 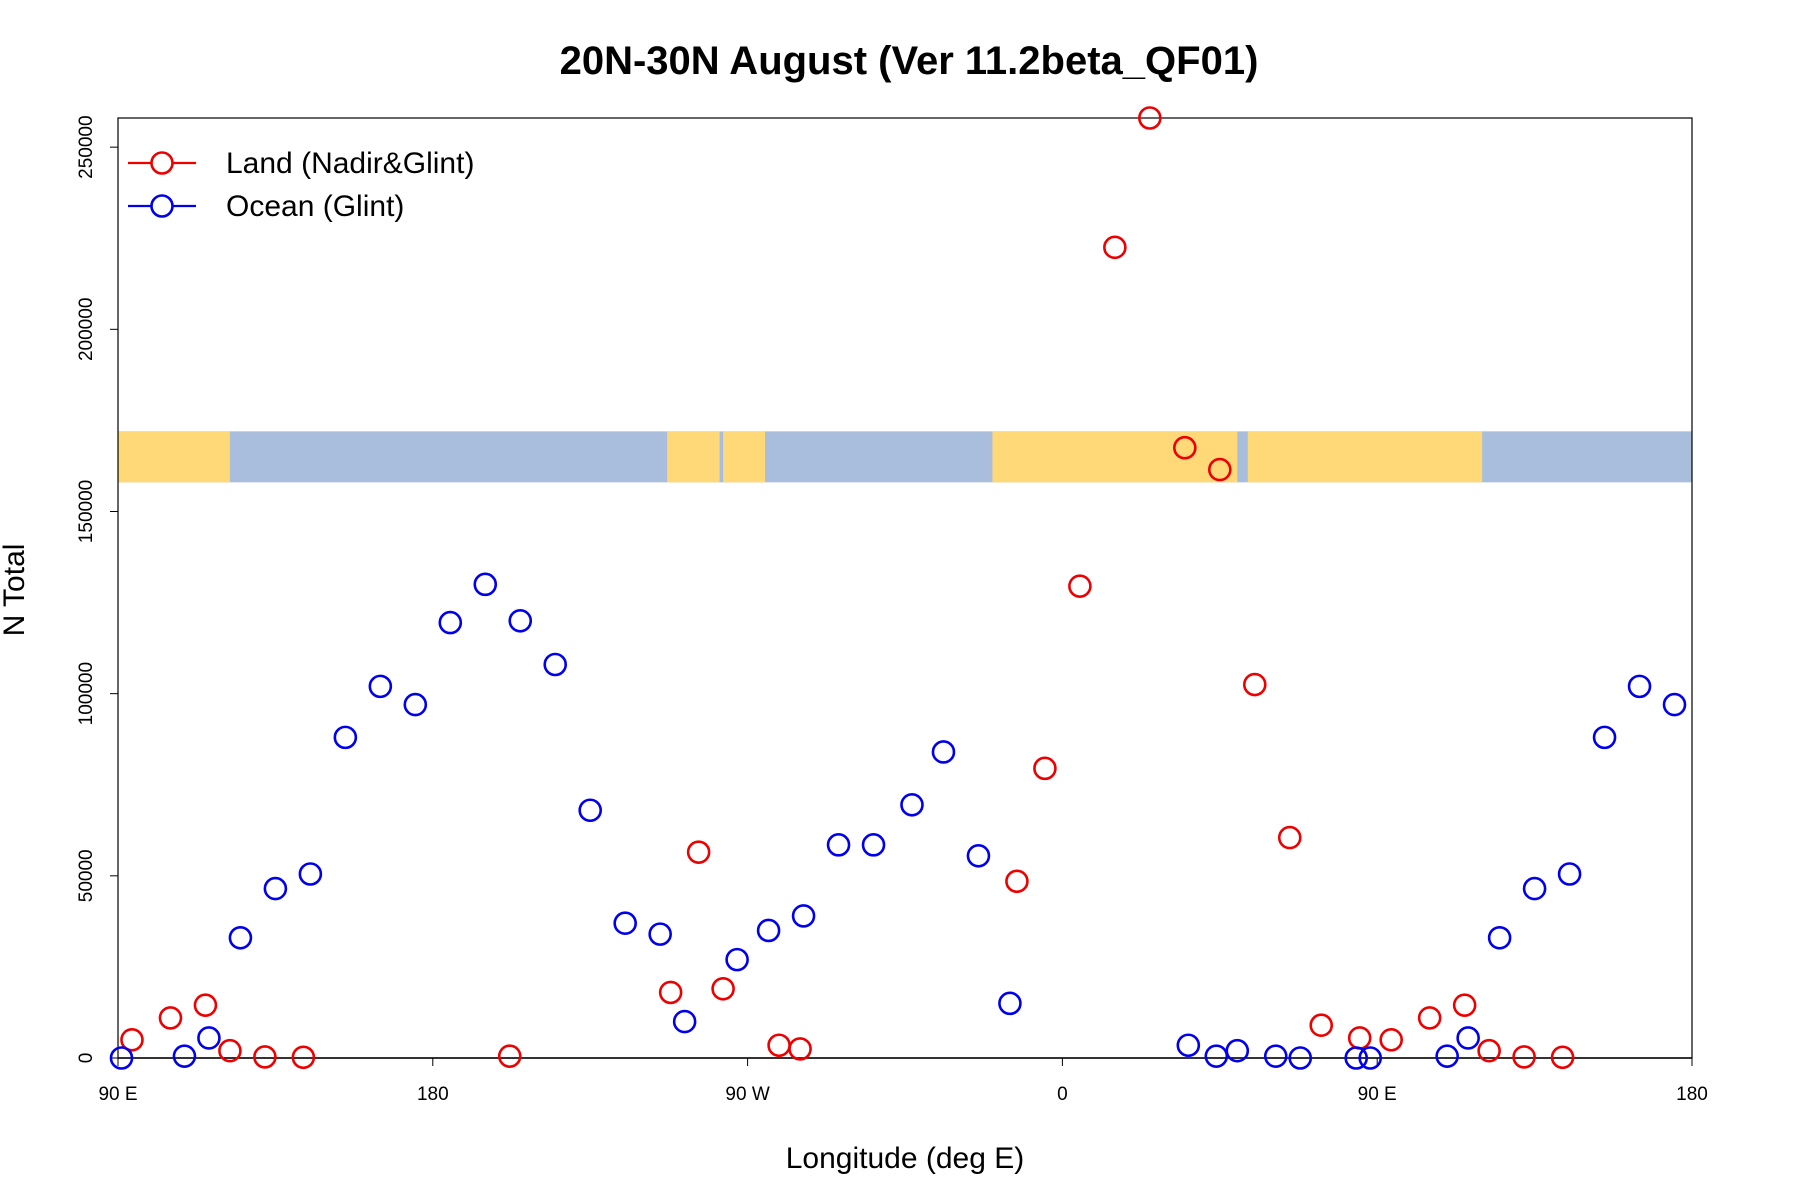 What do you see at coordinates (86, 875) in the screenshot?
I see `y-tick-label: 50000` at bounding box center [86, 875].